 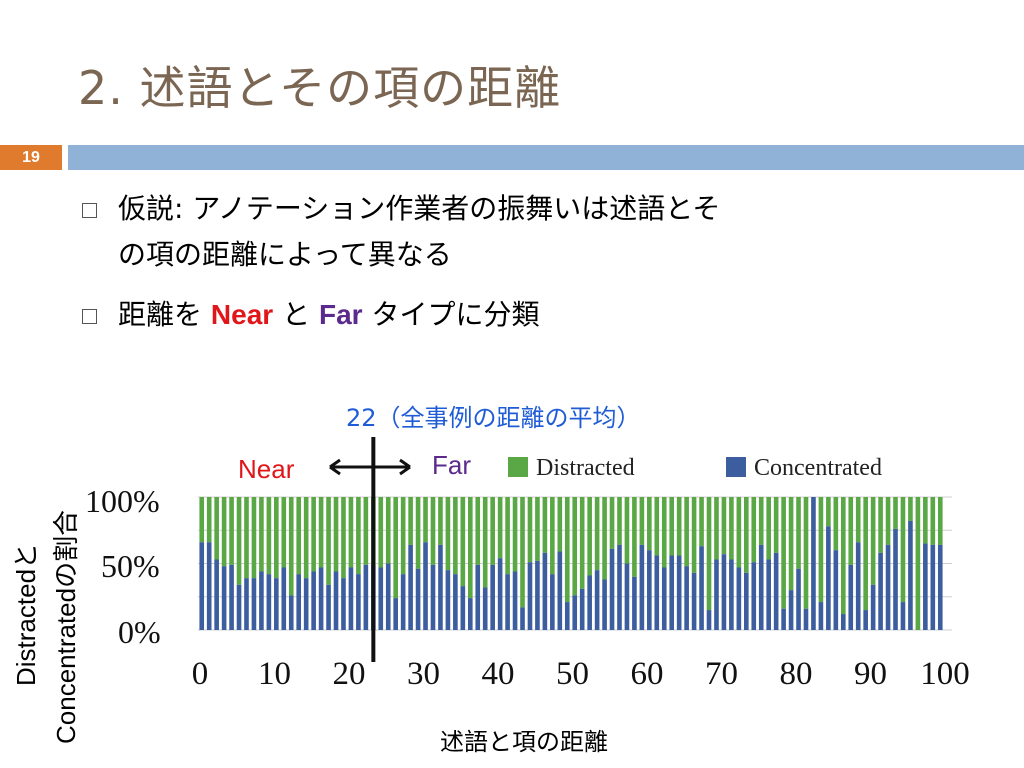 What do you see at coordinates (328, 315) in the screenshot?
I see `bullet-text: 距離を Near と Far タイプに分類` at bounding box center [328, 315].